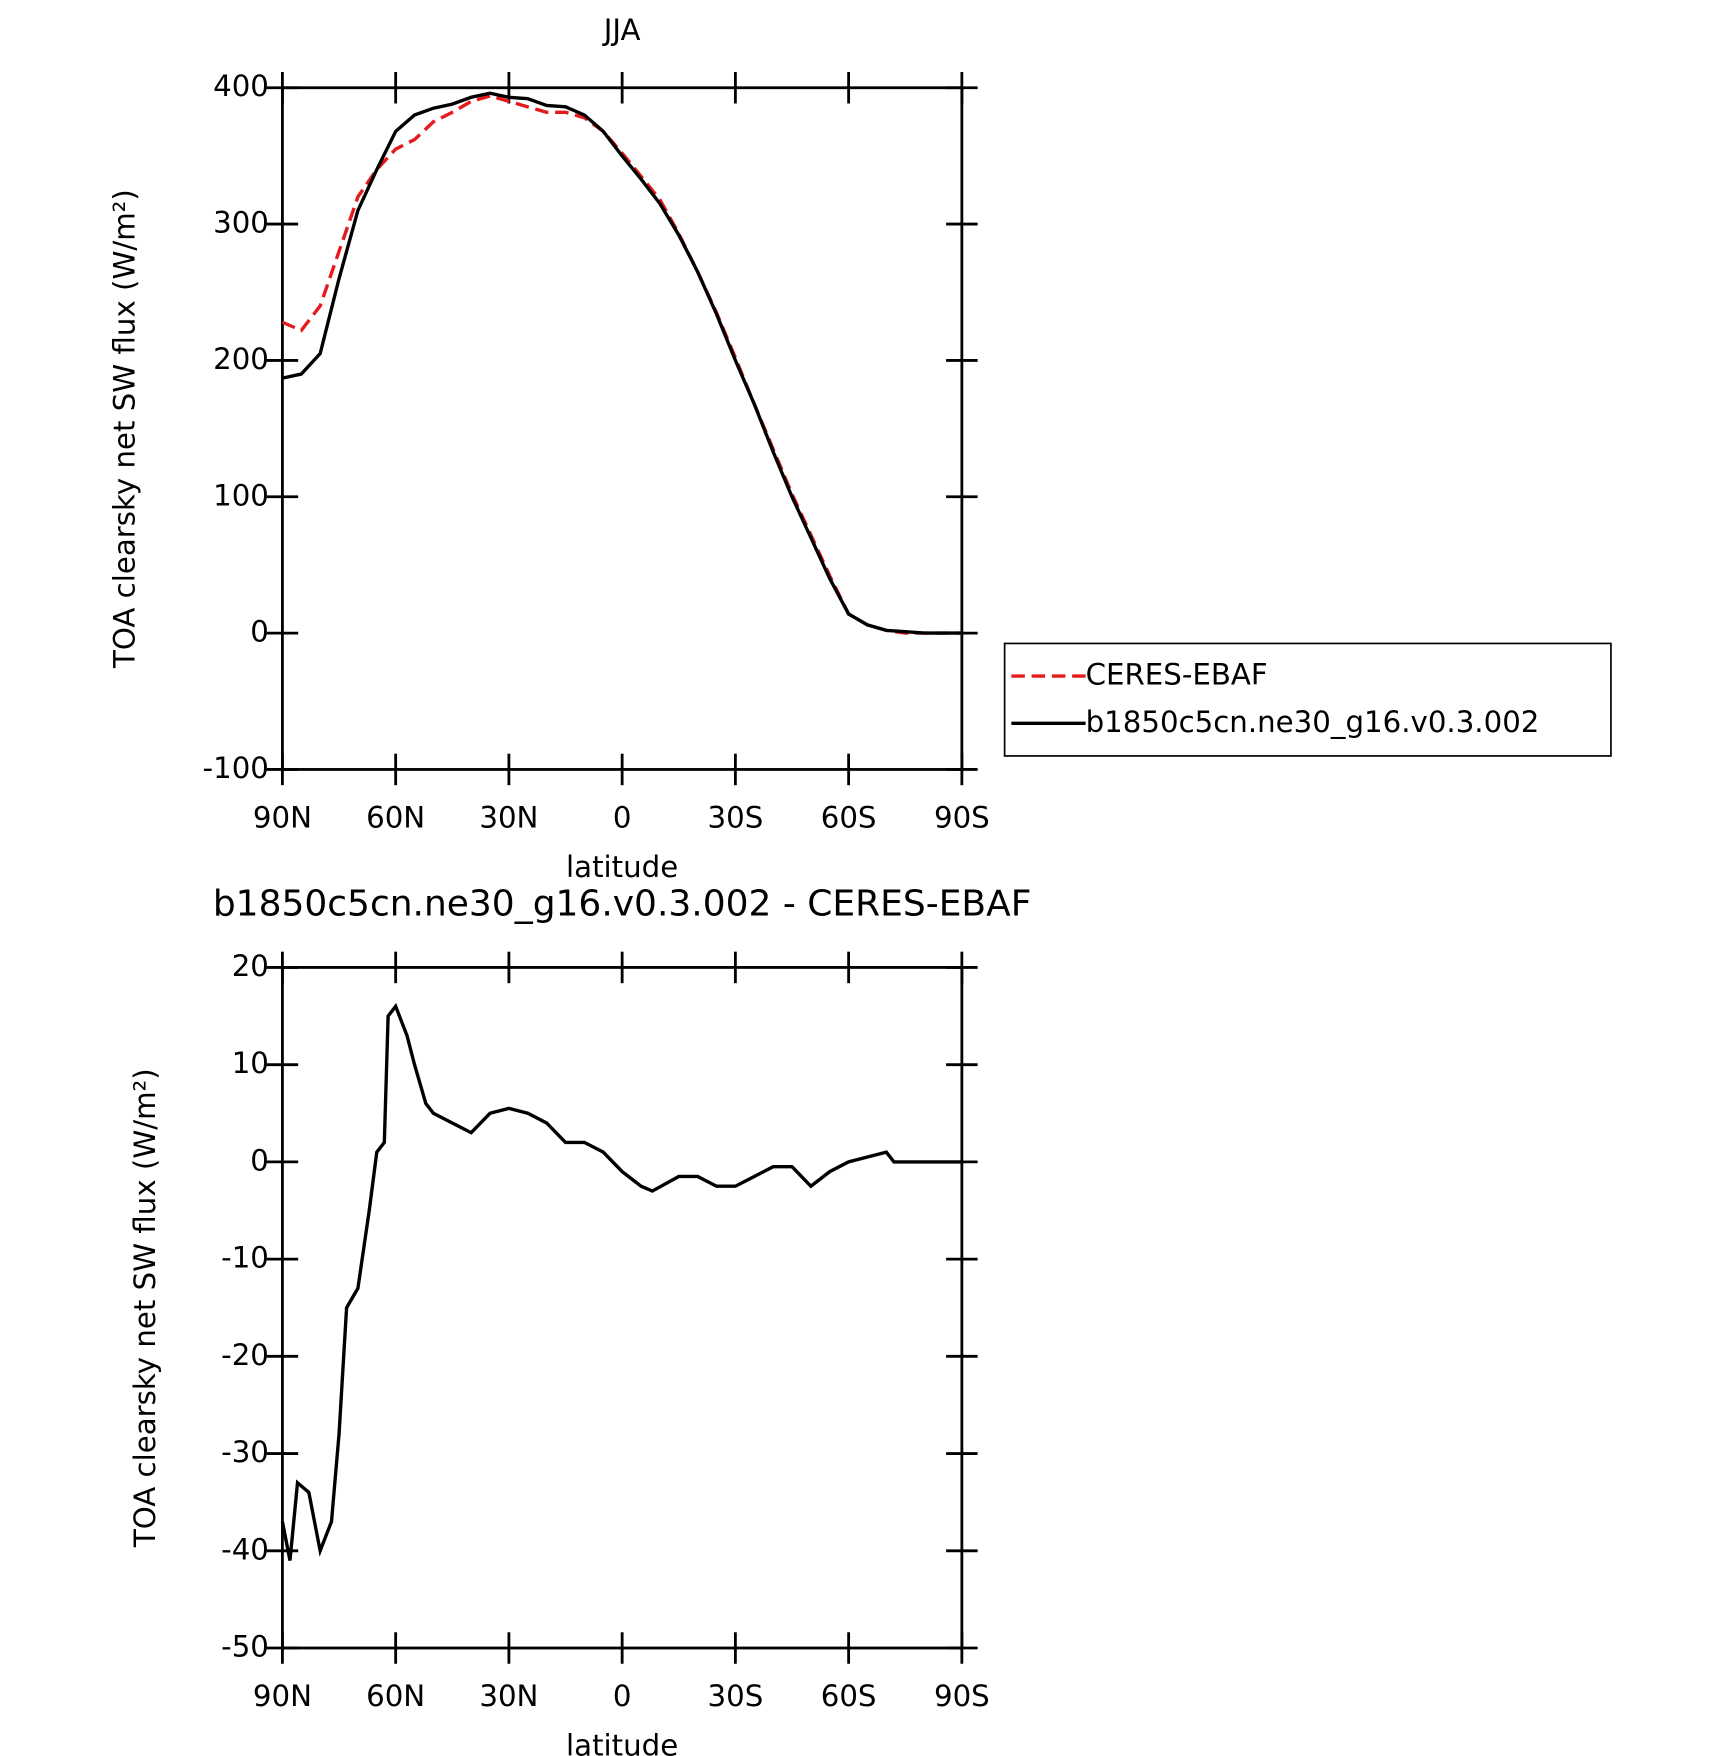 The image size is (1710, 1756). Describe the element at coordinates (241, 86) in the screenshot. I see `y-tick-label: 400` at that location.